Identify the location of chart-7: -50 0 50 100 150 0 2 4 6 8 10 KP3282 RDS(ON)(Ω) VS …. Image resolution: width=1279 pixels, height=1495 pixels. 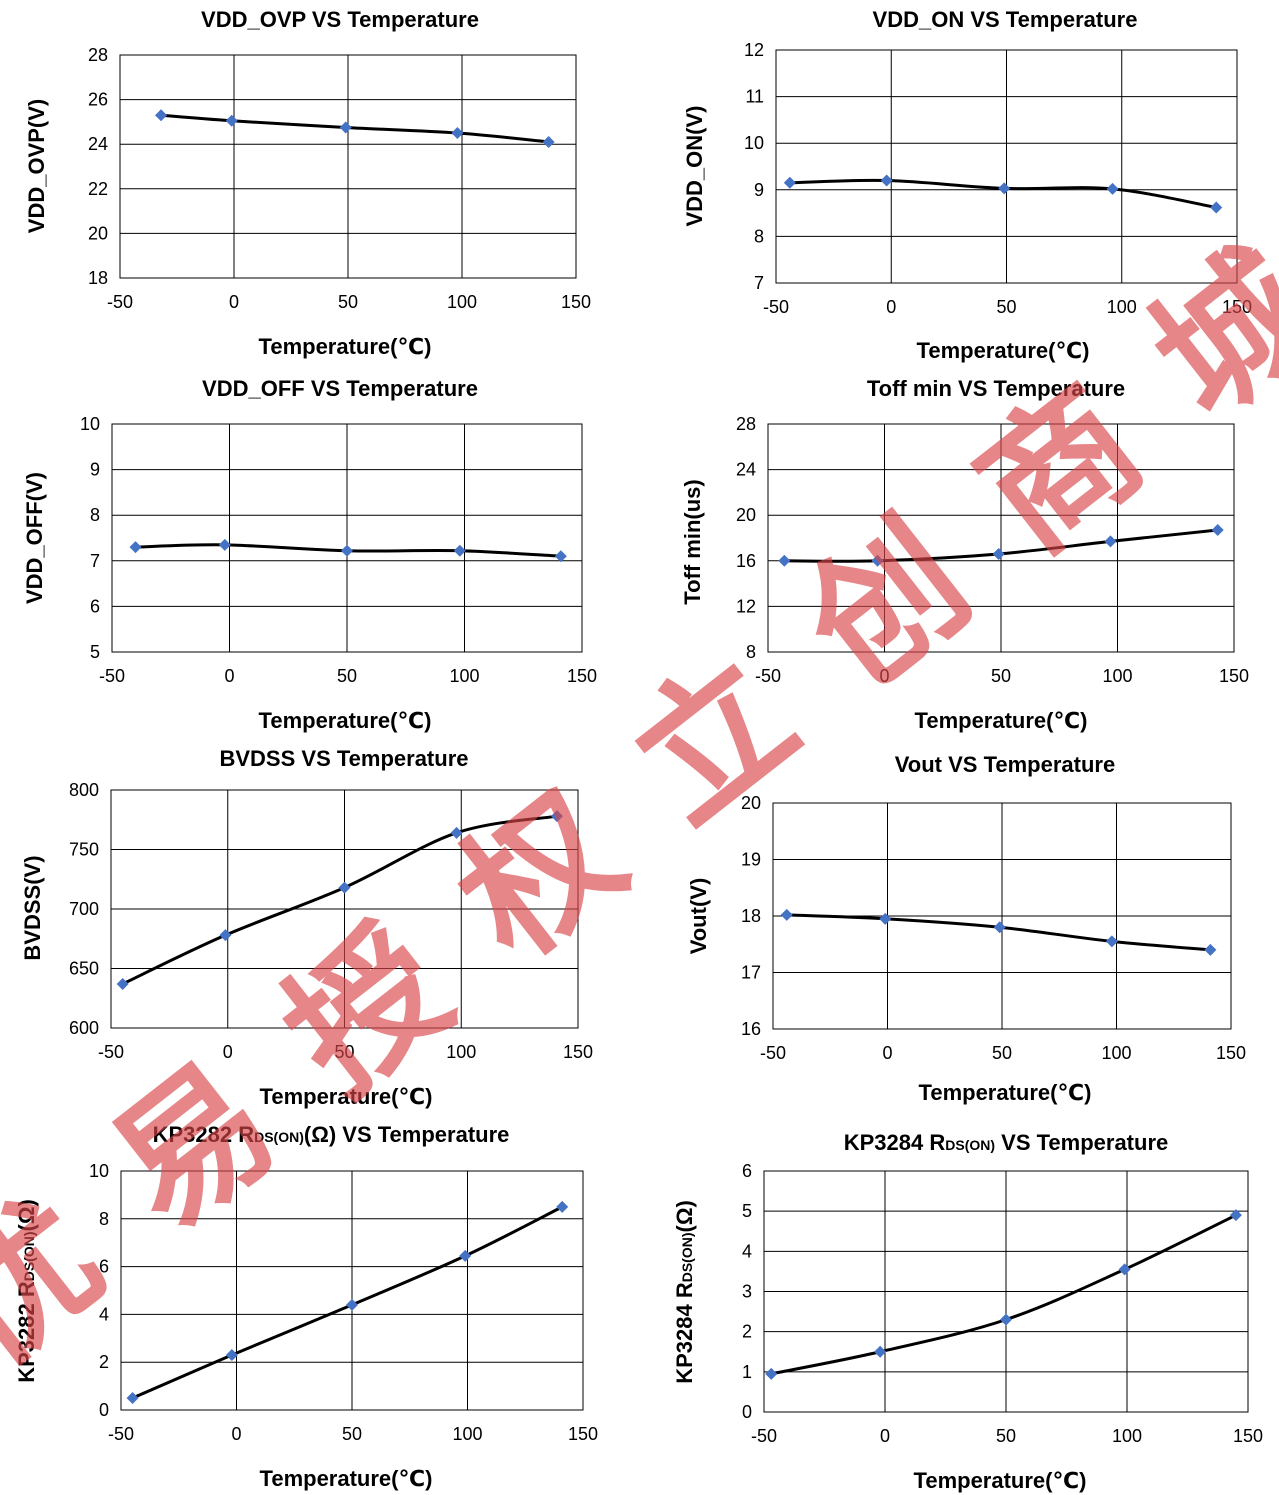
(306, 1306).